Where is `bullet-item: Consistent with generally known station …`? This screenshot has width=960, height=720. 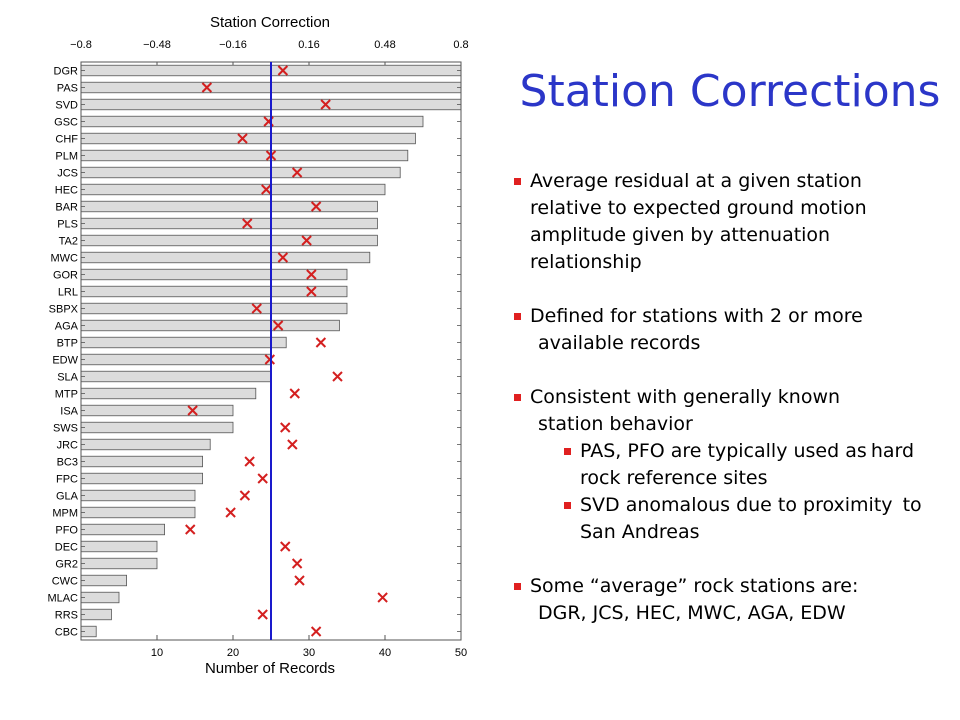
bullet-item: Consistent with generally known station … is located at coordinates (734, 411).